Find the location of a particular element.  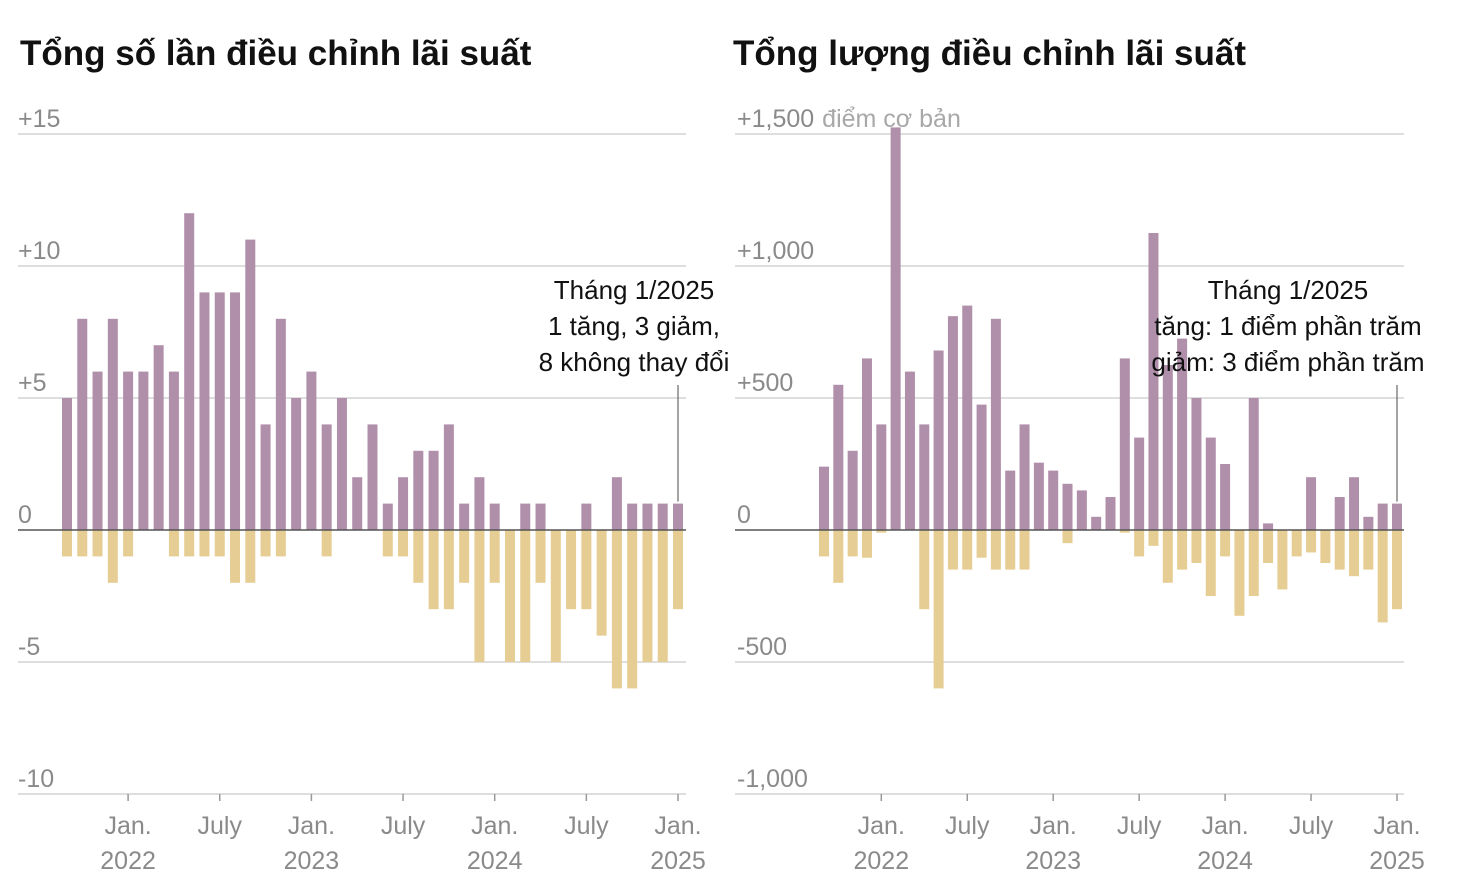

annotation-text: tăng: 1 điểm phần trăm is located at coordinates (1287, 326).